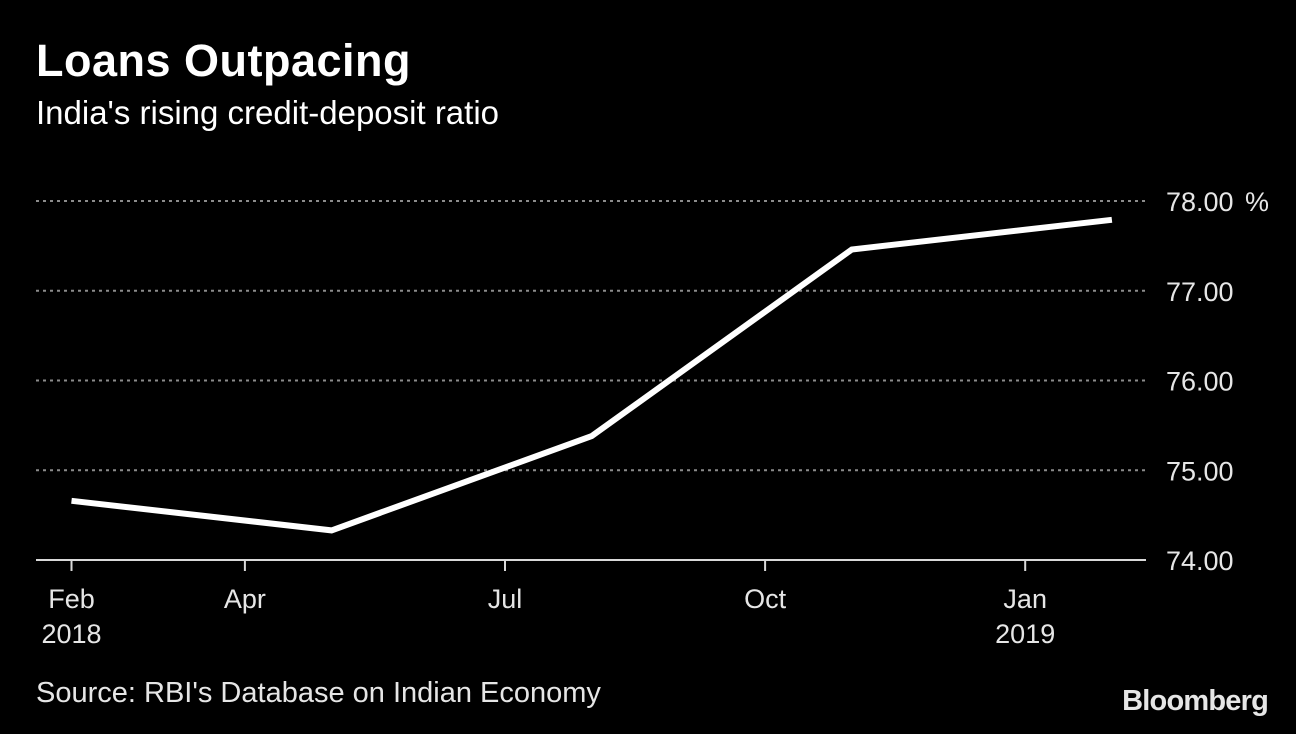  What do you see at coordinates (71, 599) in the screenshot?
I see `x-tick-label: Feb` at bounding box center [71, 599].